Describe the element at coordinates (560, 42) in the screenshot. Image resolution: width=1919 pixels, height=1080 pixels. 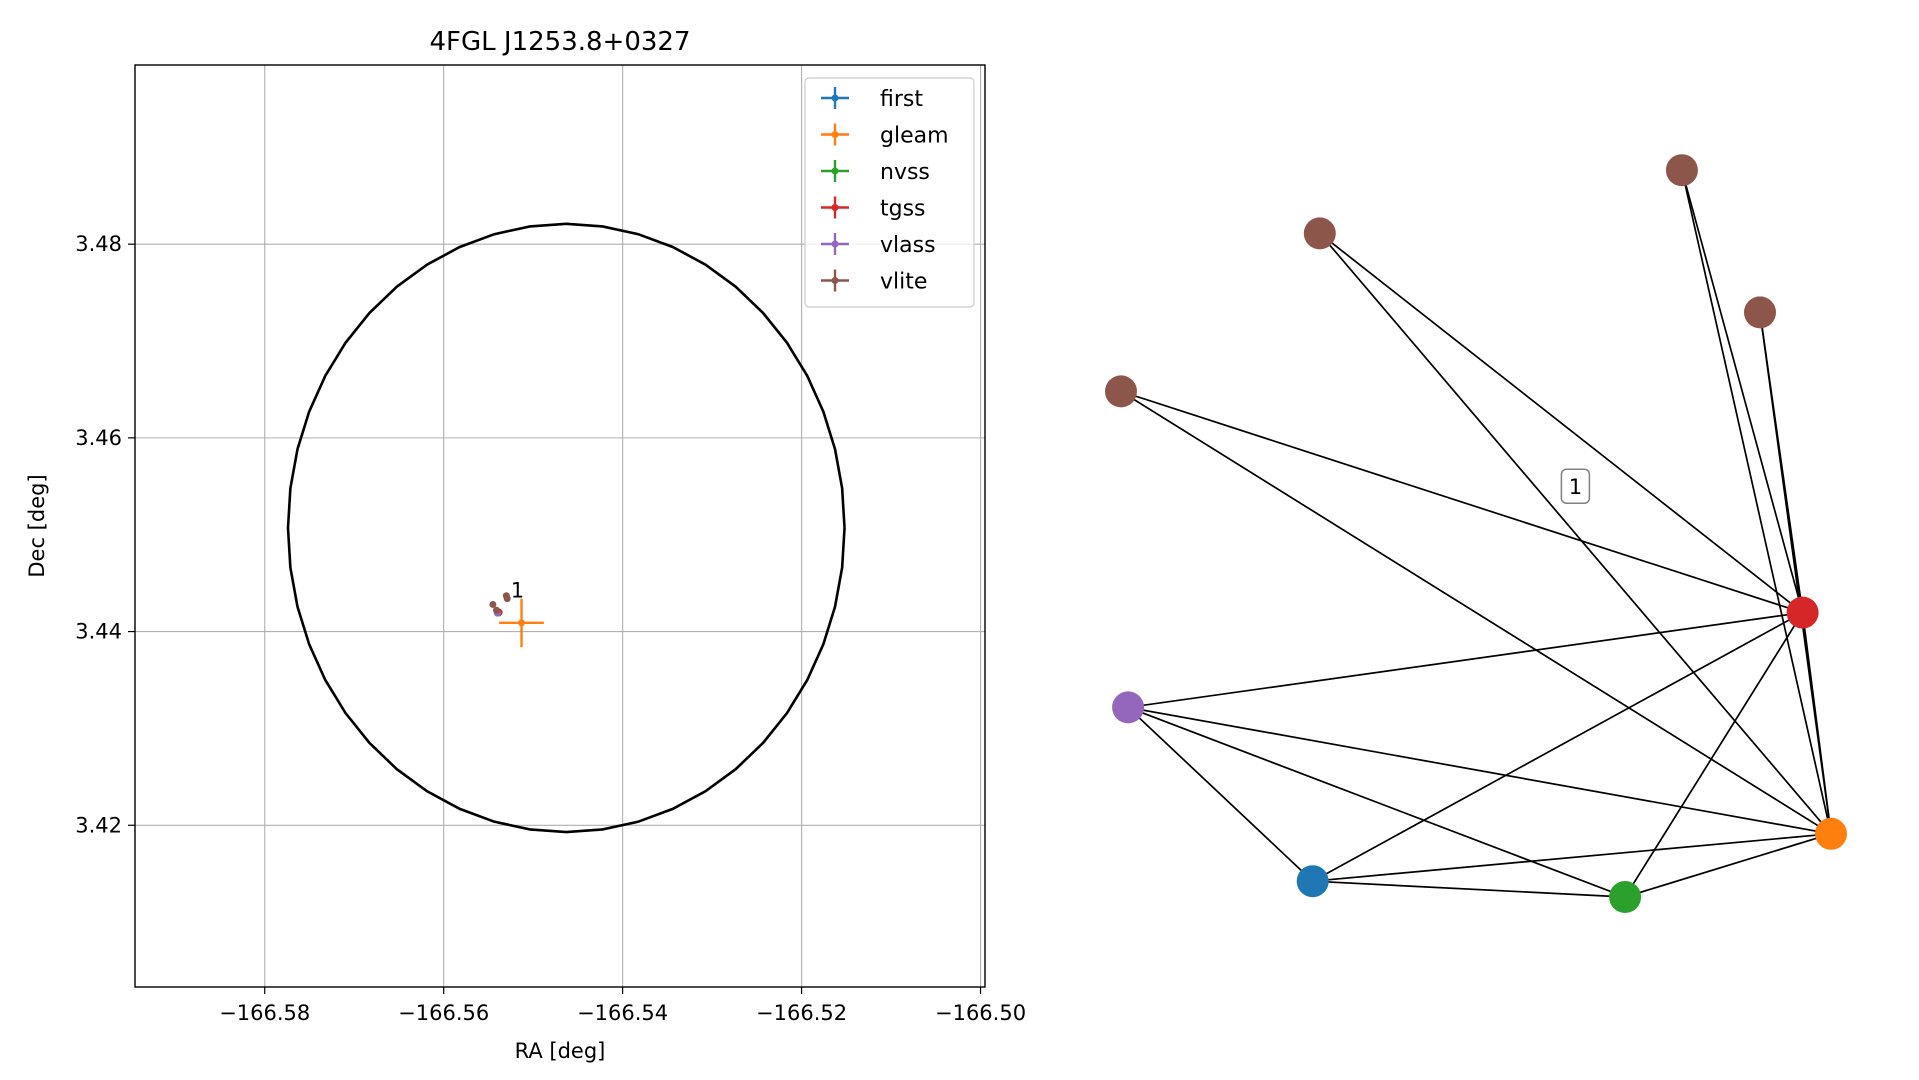
I see `chart-title: 4FGL J1253.8+0327` at that location.